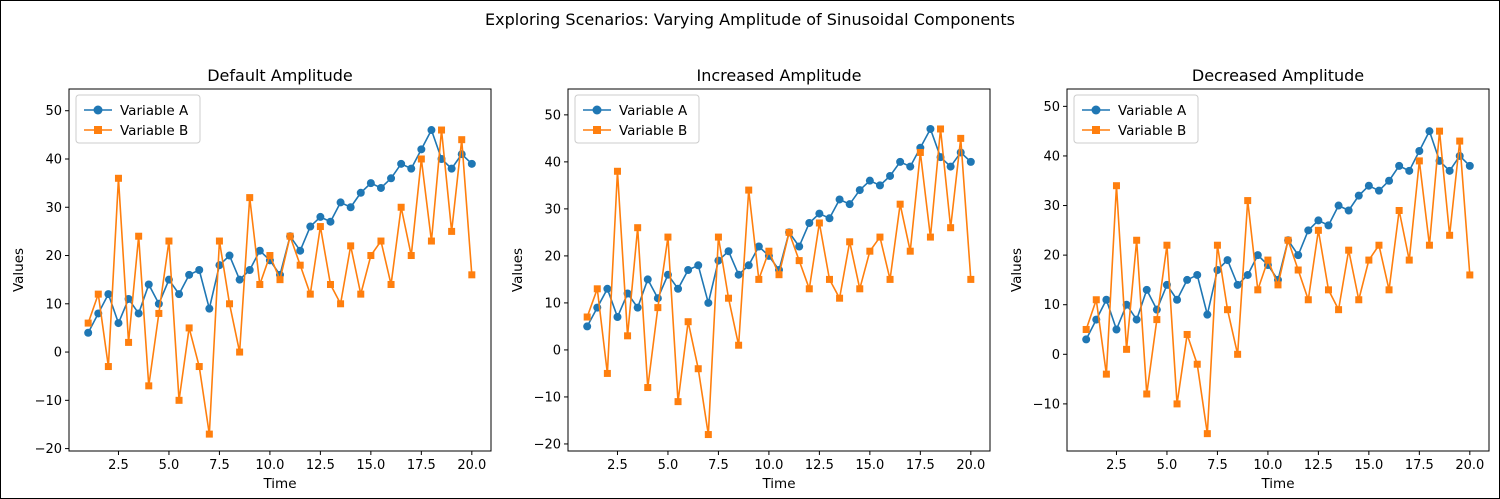 The image size is (1500, 499). What do you see at coordinates (1318, 465) in the screenshot?
I see `x-tick-label: 12.5` at bounding box center [1318, 465].